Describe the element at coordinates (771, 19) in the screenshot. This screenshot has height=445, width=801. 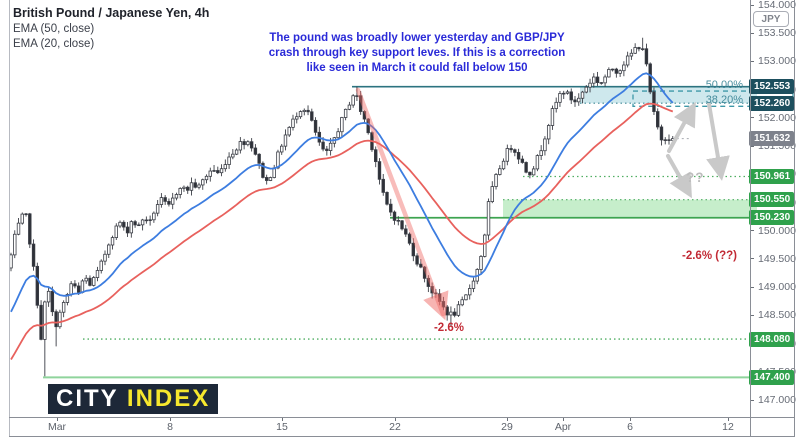
I see `currency-button: JPY` at that location.